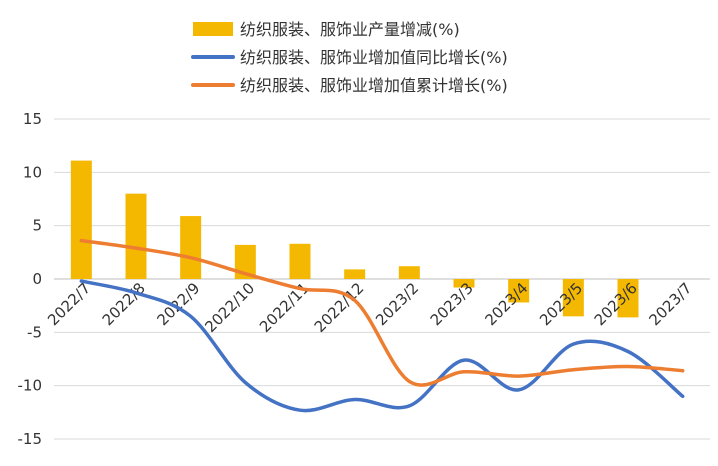  Describe the element at coordinates (374, 57) in the screenshot. I see `legend-label: 纺织服装、服饰业增加值同比增长(%)` at that location.